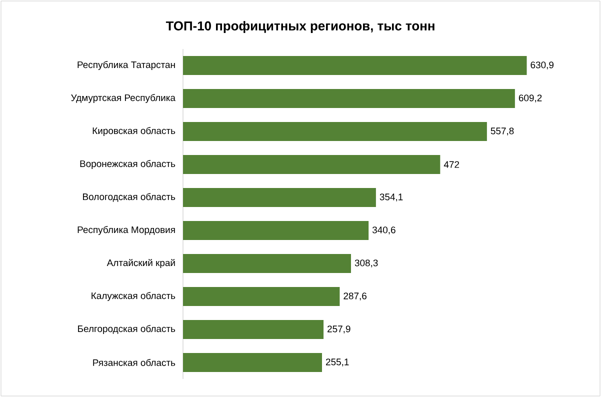 Image resolution: width=601 pixels, height=397 pixels. I want to click on data-label: 472, so click(452, 164).